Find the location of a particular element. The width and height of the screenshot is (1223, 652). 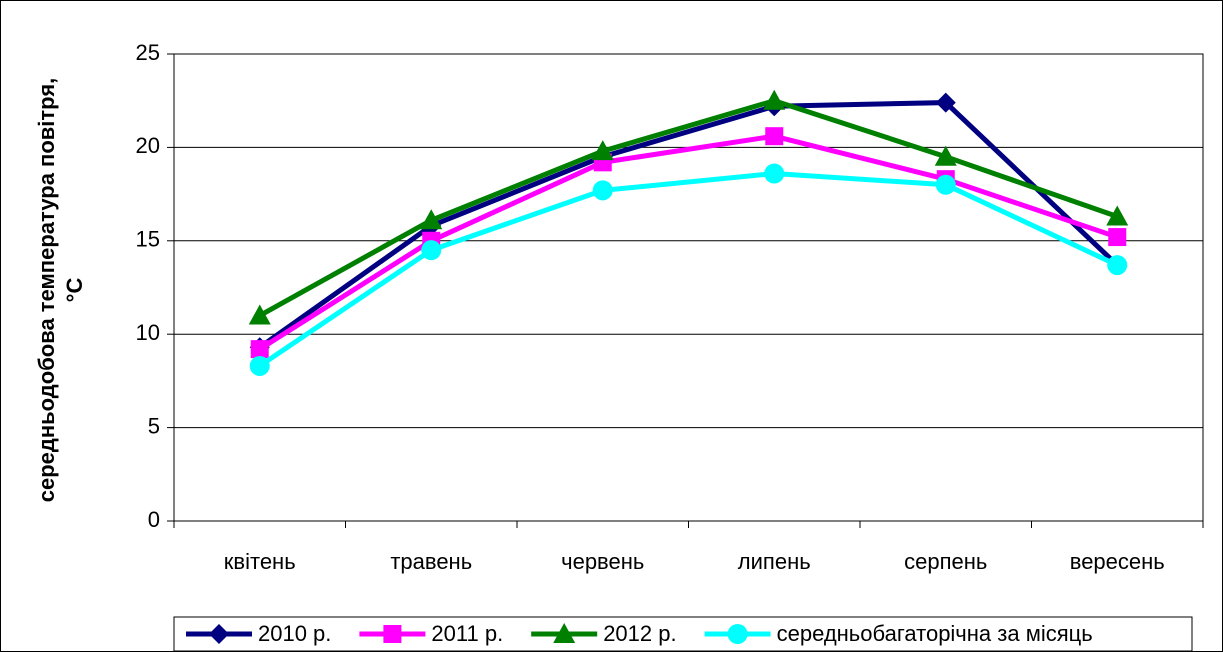

y-tick-label: 20 is located at coordinates (148, 145).